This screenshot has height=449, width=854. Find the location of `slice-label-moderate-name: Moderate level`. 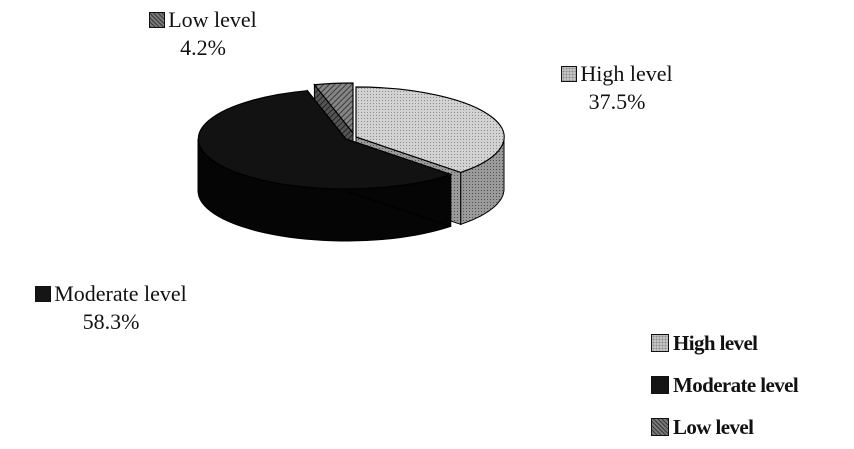

slice-label-moderate-name: Moderate level is located at coordinates (120, 293).